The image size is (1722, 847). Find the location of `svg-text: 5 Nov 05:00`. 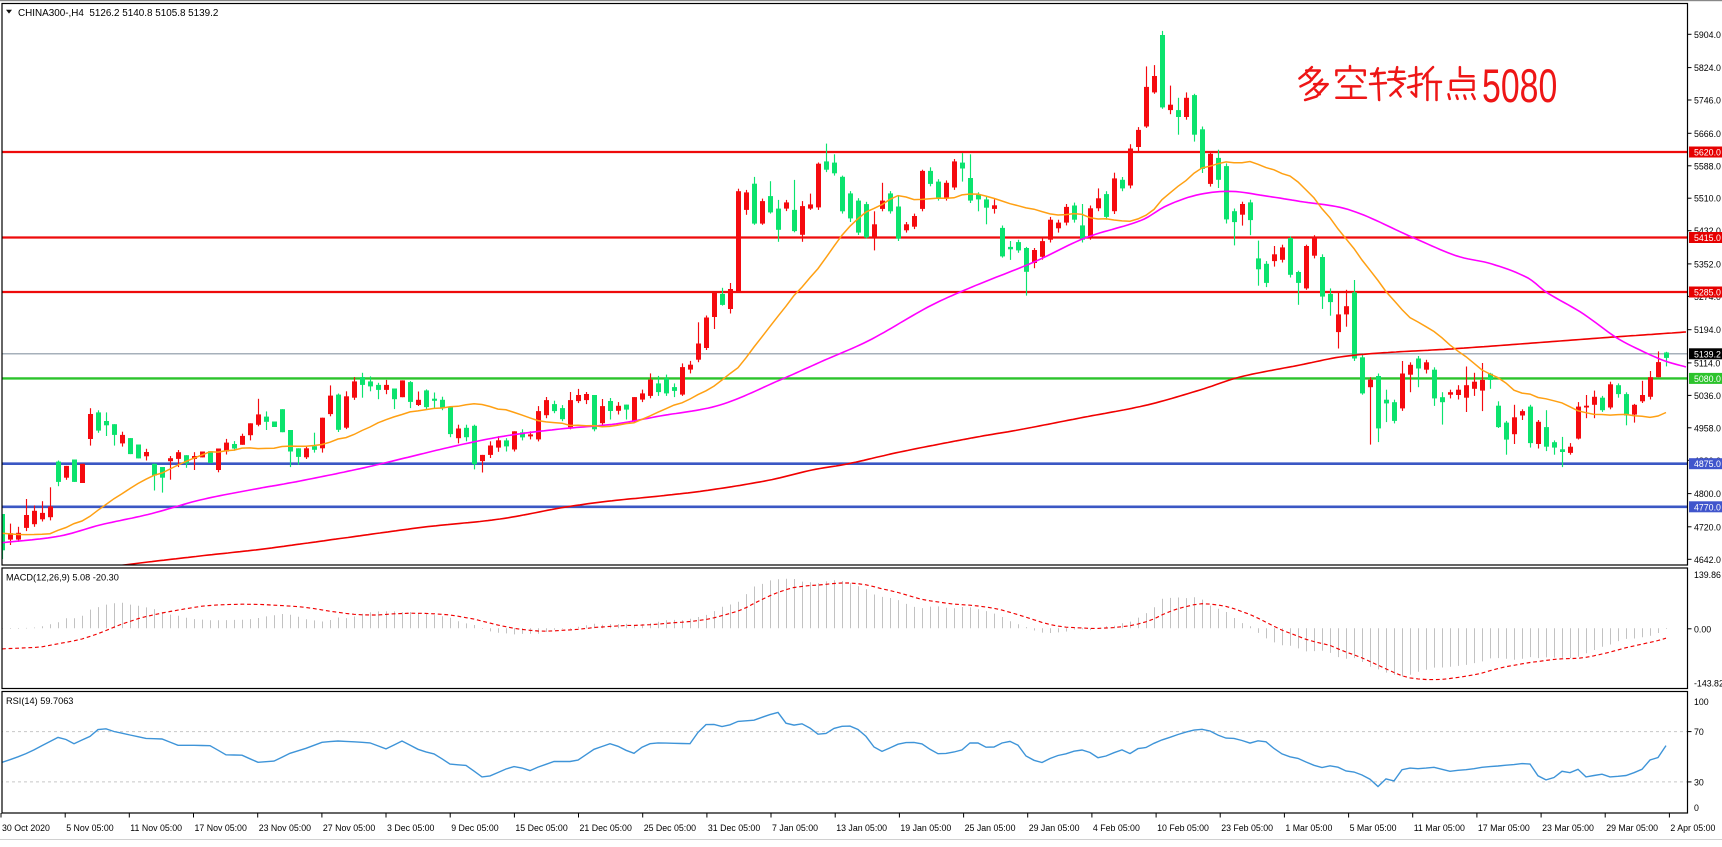

svg-text: 5 Nov 05:00 is located at coordinates (90, 828).